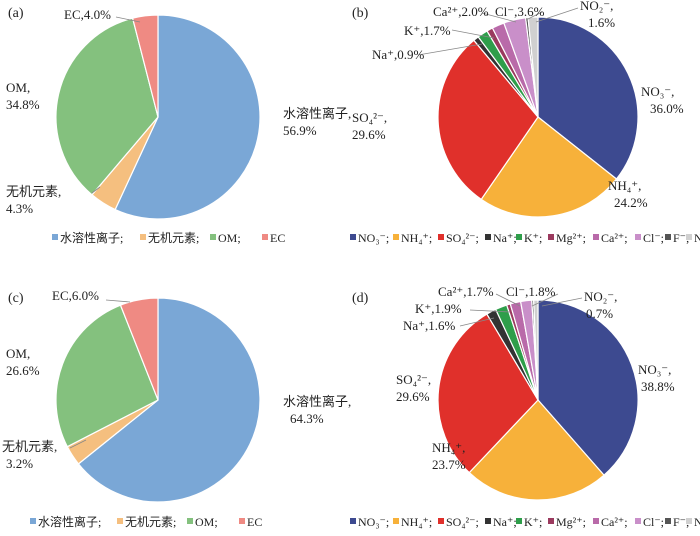  I want to click on data-label-no3-minus: NO₃⁻,, so click(654, 369).